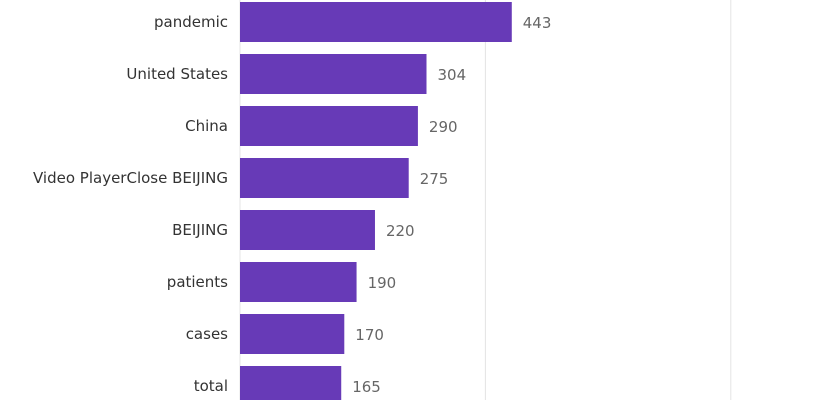 The image size is (830, 400). What do you see at coordinates (211, 386) in the screenshot?
I see `category-label-7: total` at bounding box center [211, 386].